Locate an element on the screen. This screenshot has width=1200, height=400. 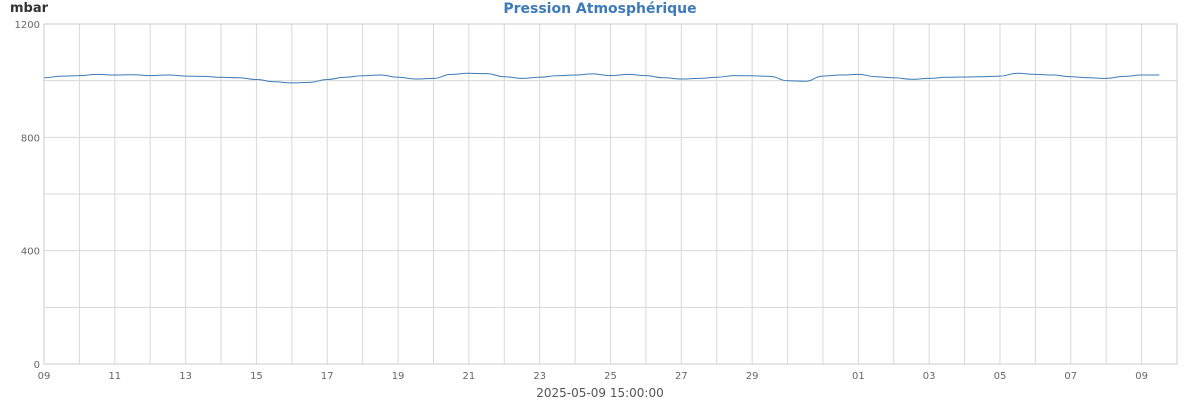
x-tick-label: 17 is located at coordinates (327, 376).